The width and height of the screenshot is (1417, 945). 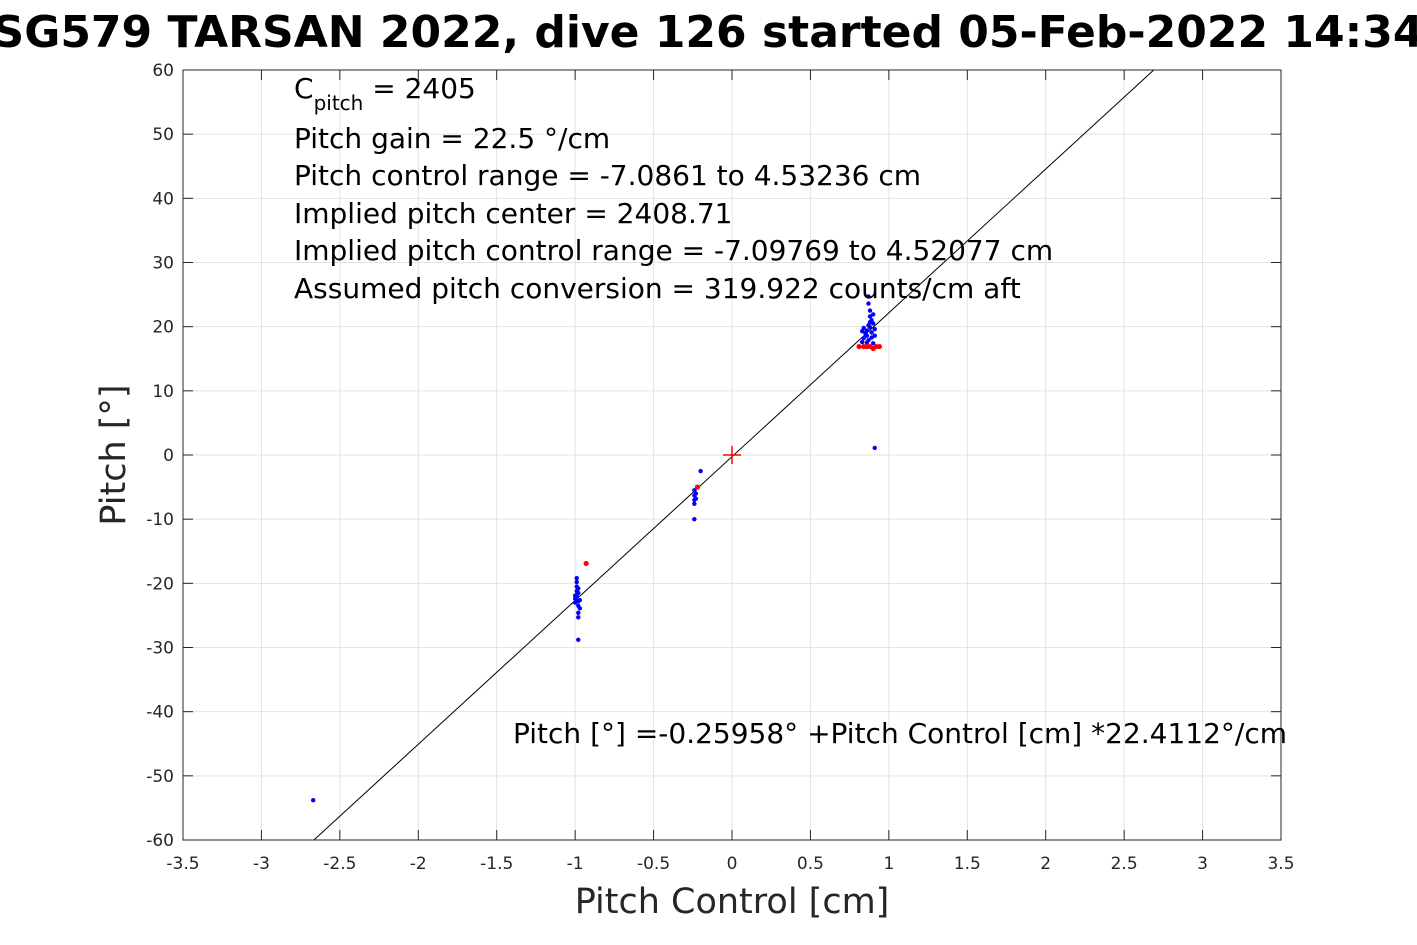 I want to click on x-tick-label: -3.5, so click(x=182, y=864).